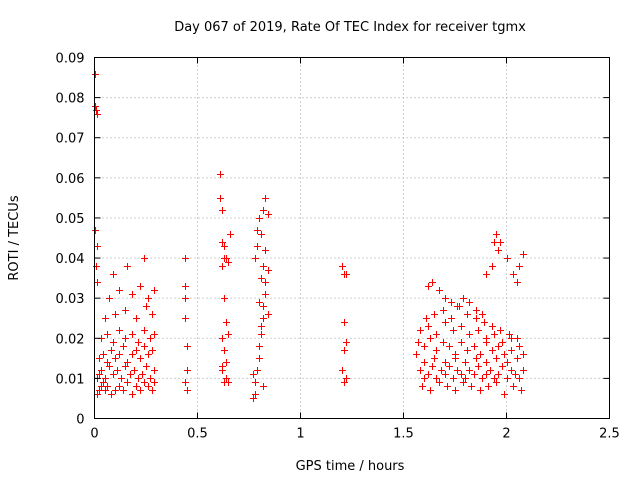 The image size is (640, 480). I want to click on y-tick-label: 0.08, so click(70, 99).